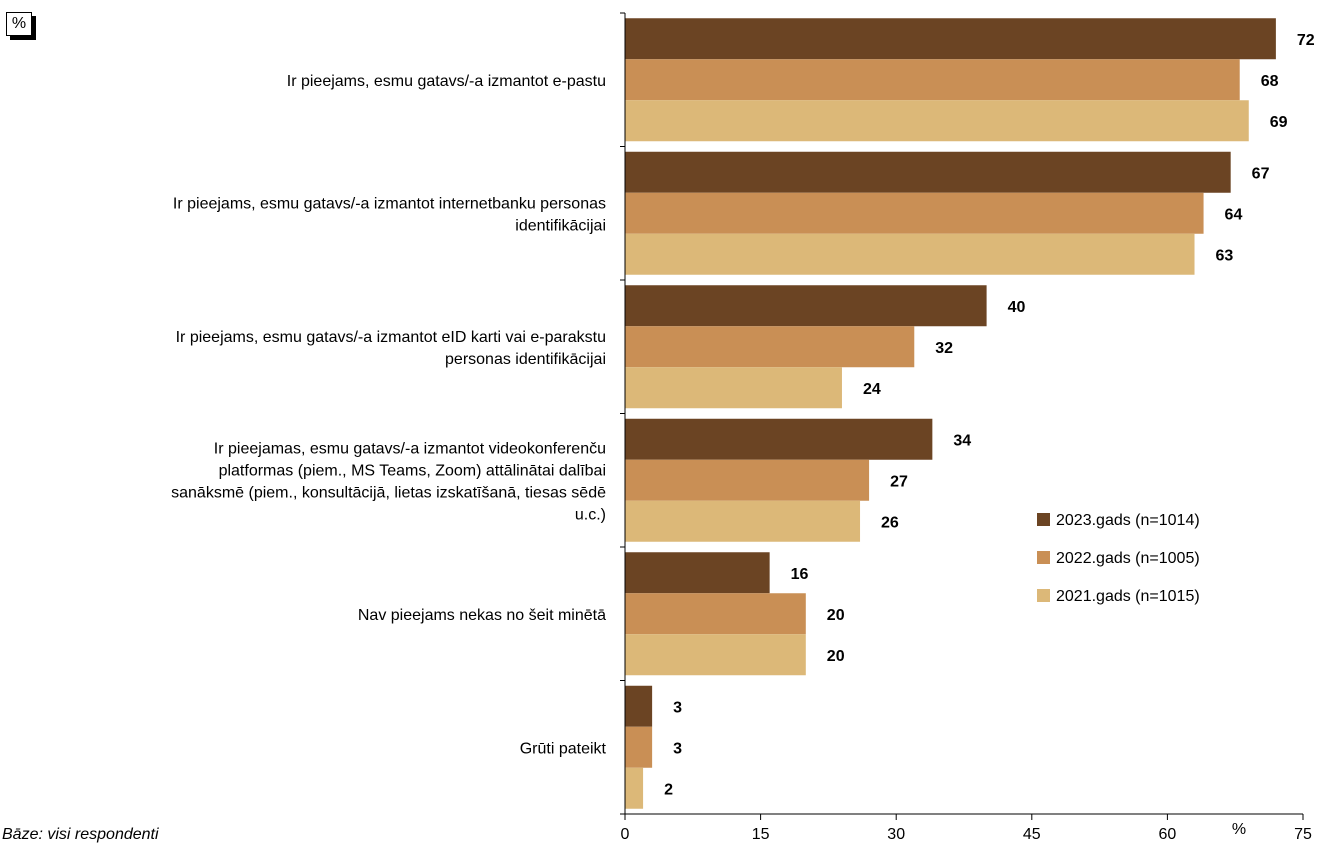 The width and height of the screenshot is (1322, 847). What do you see at coordinates (1306, 40) in the screenshot?
I see `bar-value-label: 72` at bounding box center [1306, 40].